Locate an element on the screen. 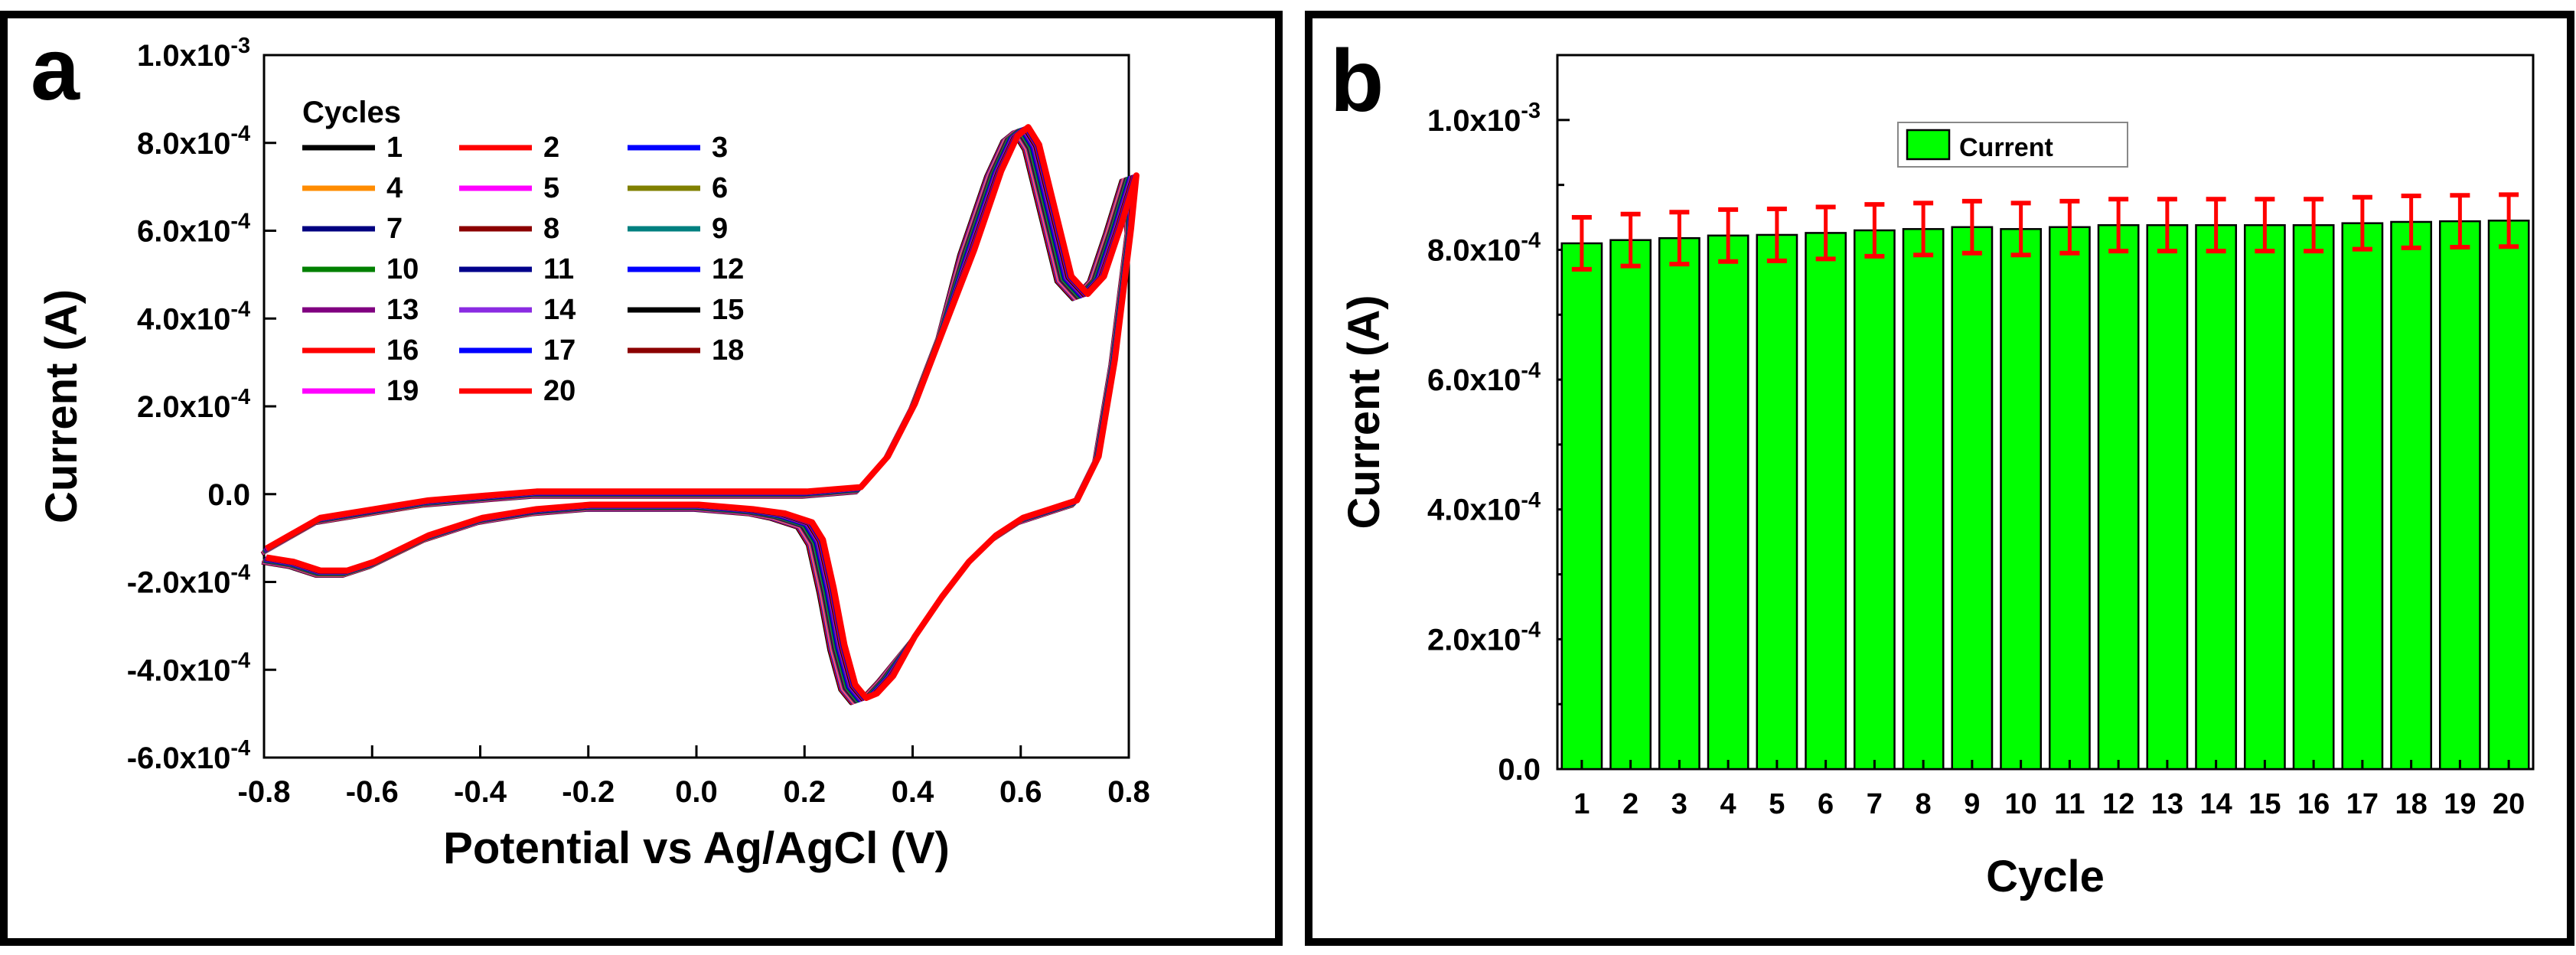 Image resolution: width=2576 pixels, height=955 pixels. y-tick-label: 4.0x10⁻⁴ is located at coordinates (1484, 507).